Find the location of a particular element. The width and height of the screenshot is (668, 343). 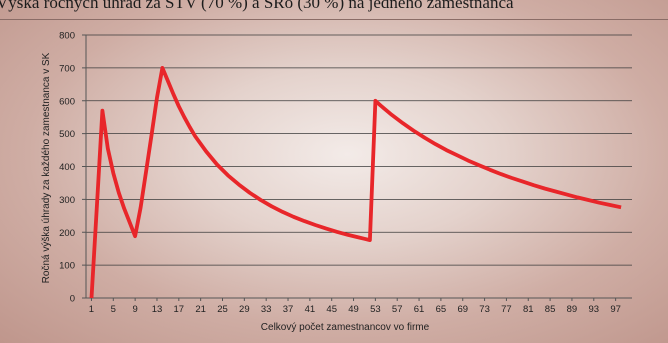

y-tick-label: 300 is located at coordinates (67, 200).